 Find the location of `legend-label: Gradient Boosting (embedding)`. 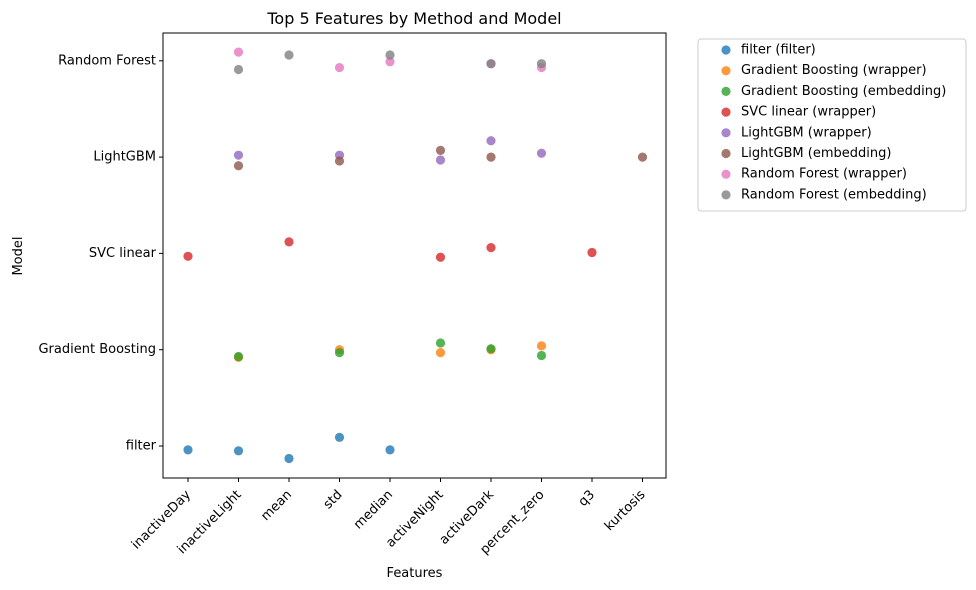

legend-label: Gradient Boosting (embedding) is located at coordinates (843, 91).